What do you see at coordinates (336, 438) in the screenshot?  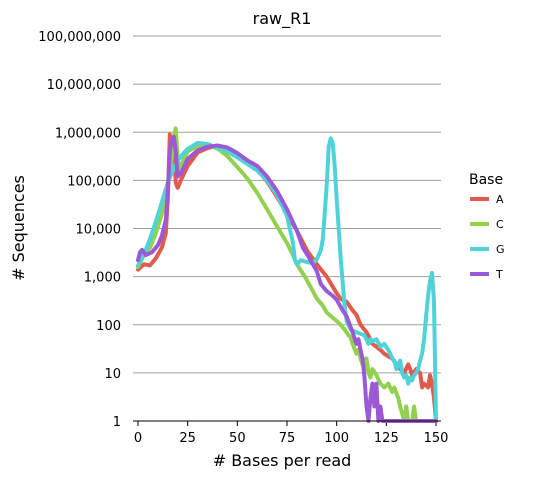 I see `x-tick-label: 100` at bounding box center [336, 438].